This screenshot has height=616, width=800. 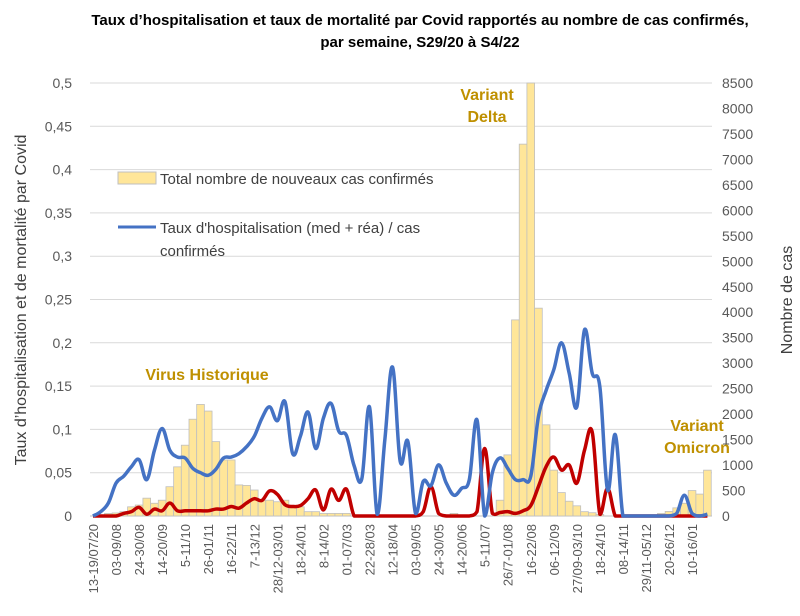 What do you see at coordinates (485, 545) in the screenshot?
I see `x-tick-label: 5-11/07` at bounding box center [485, 545].